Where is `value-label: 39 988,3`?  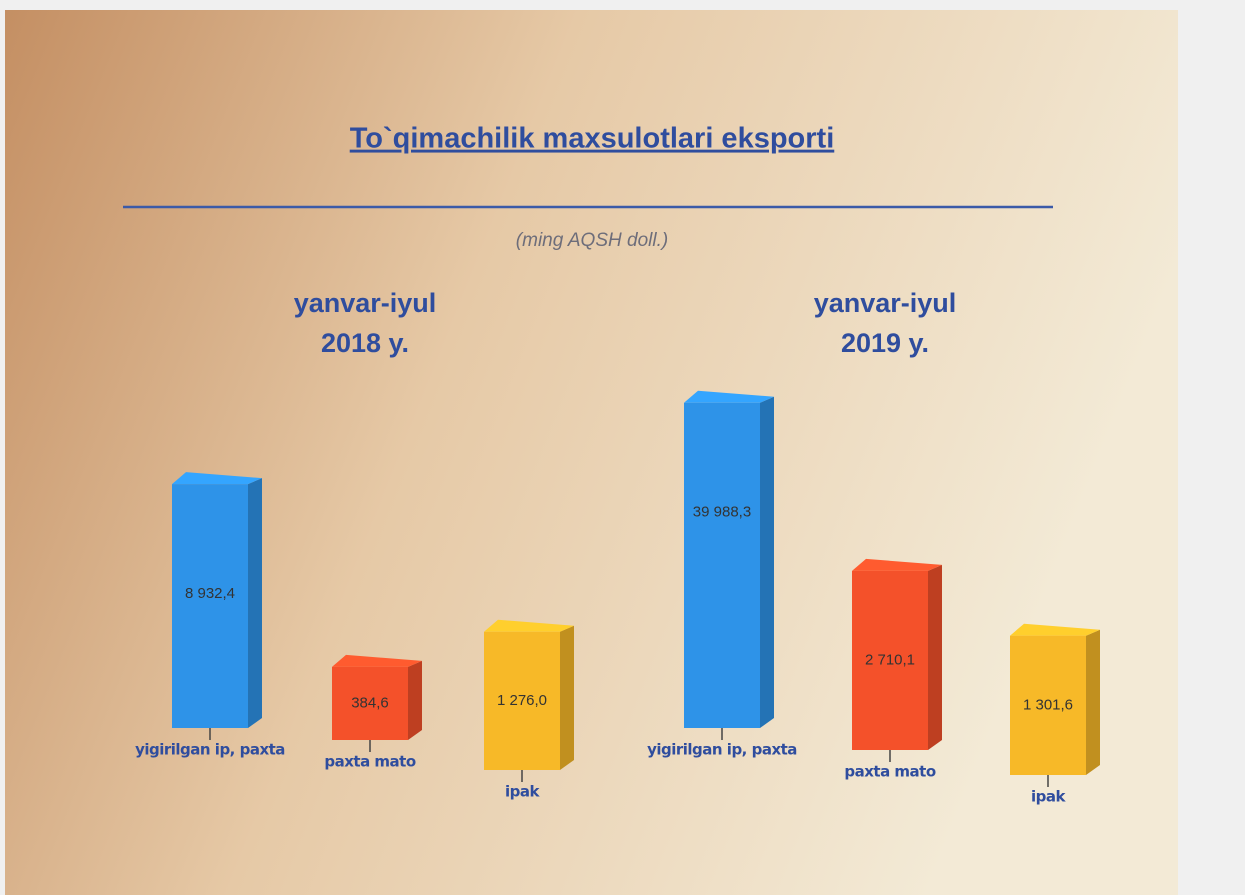 value-label: 39 988,3 is located at coordinates (722, 512).